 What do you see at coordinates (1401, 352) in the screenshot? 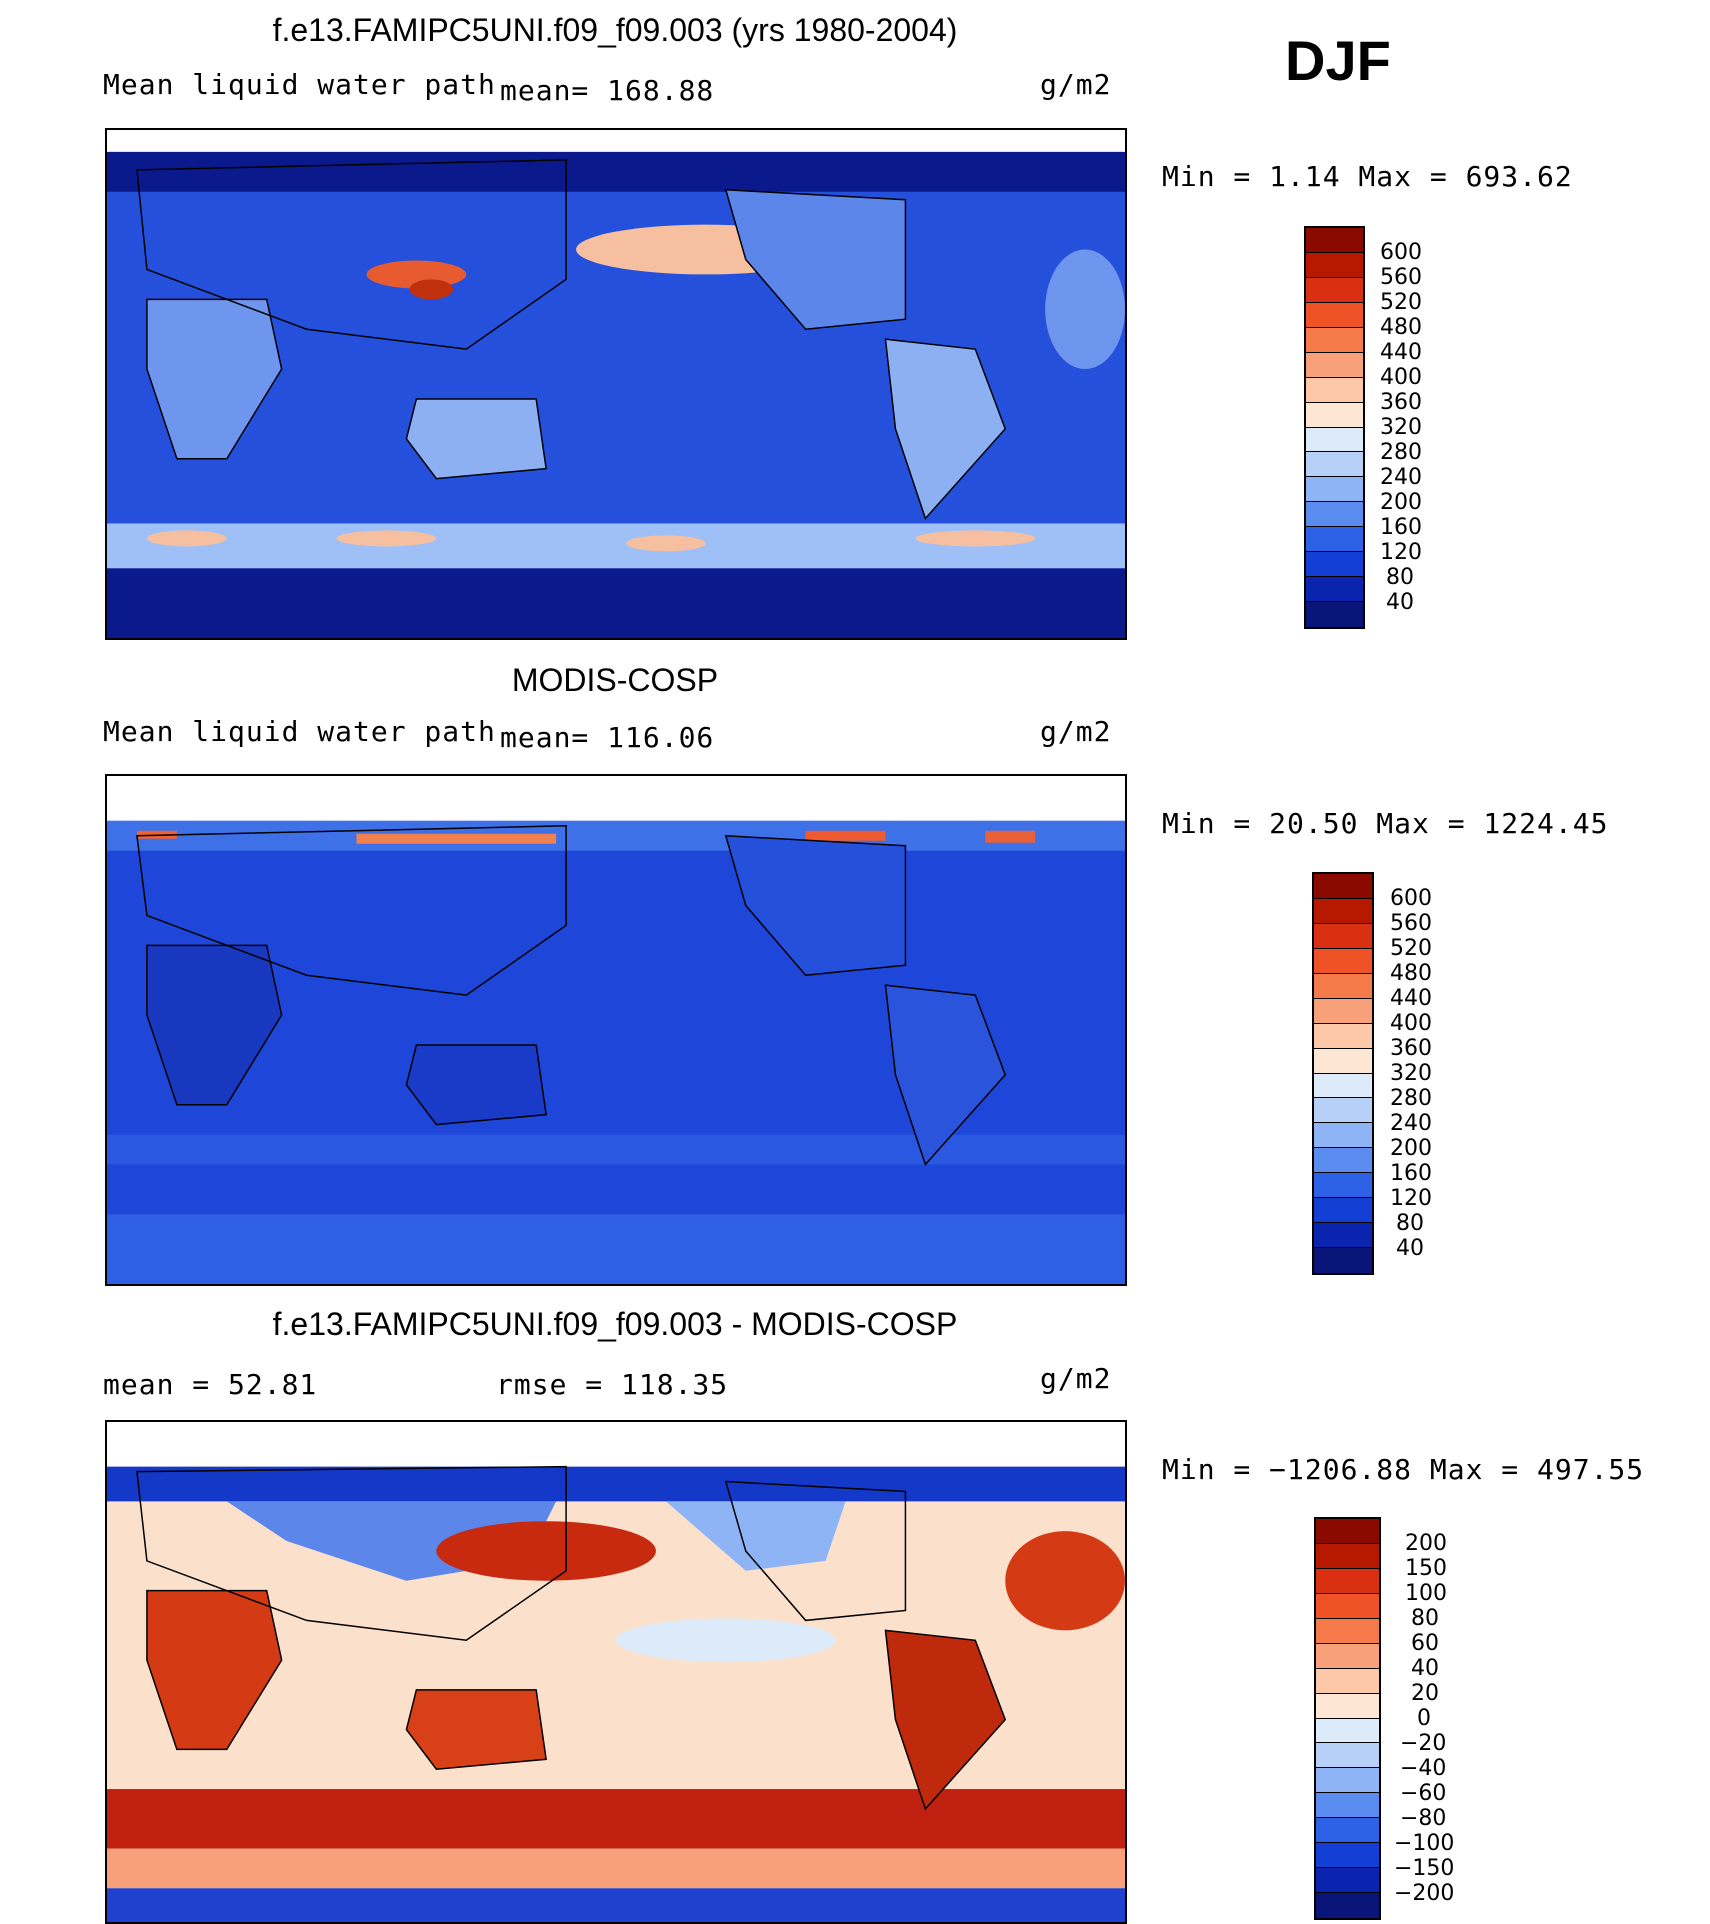
I see `panel1-cbar-tick: 440` at bounding box center [1401, 352].